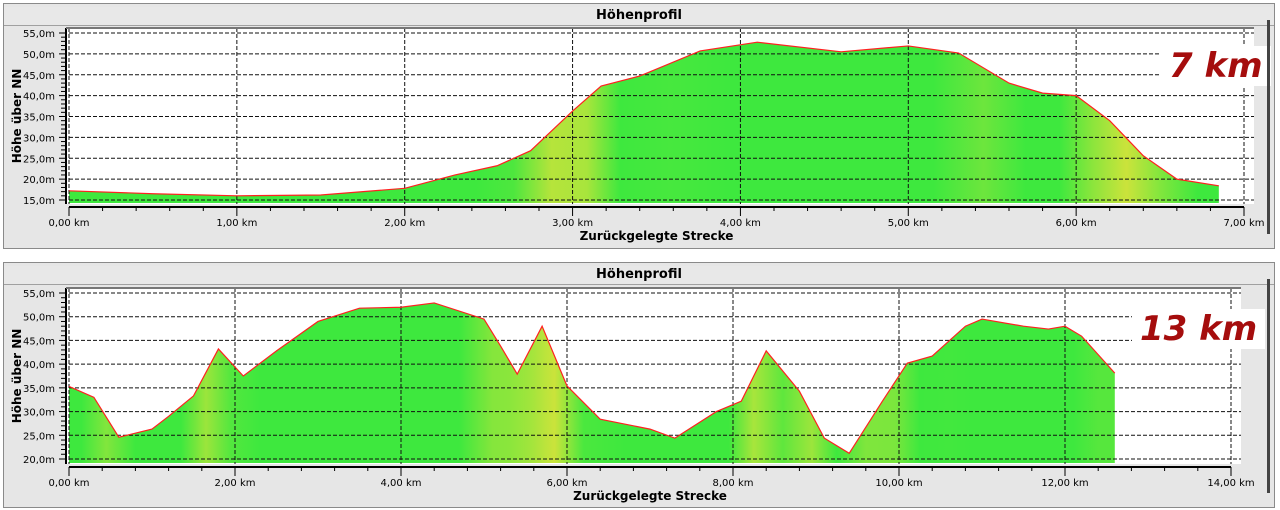 This screenshot has height=510, width=1280. What do you see at coordinates (1230, 483) in the screenshot?
I see `x-tick-label: 14,00 km` at bounding box center [1230, 483].